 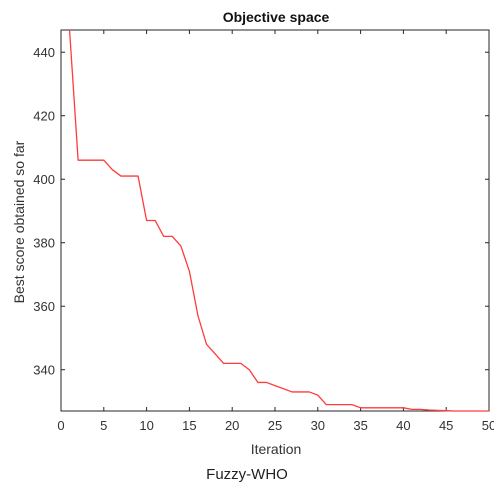 What do you see at coordinates (403, 425) in the screenshot?
I see `x-tick-label-40: 40` at bounding box center [403, 425].